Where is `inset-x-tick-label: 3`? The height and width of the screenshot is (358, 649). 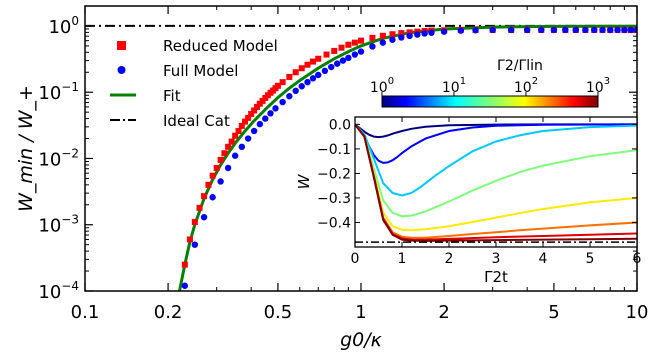
inset-x-tick-label: 3 is located at coordinates (496, 259).